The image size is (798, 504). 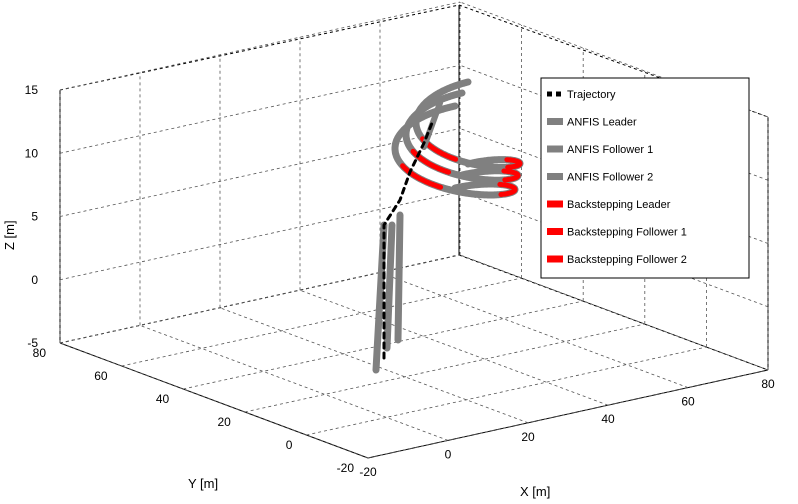 What do you see at coordinates (101, 376) in the screenshot?
I see `y-tick-label: 60` at bounding box center [101, 376].